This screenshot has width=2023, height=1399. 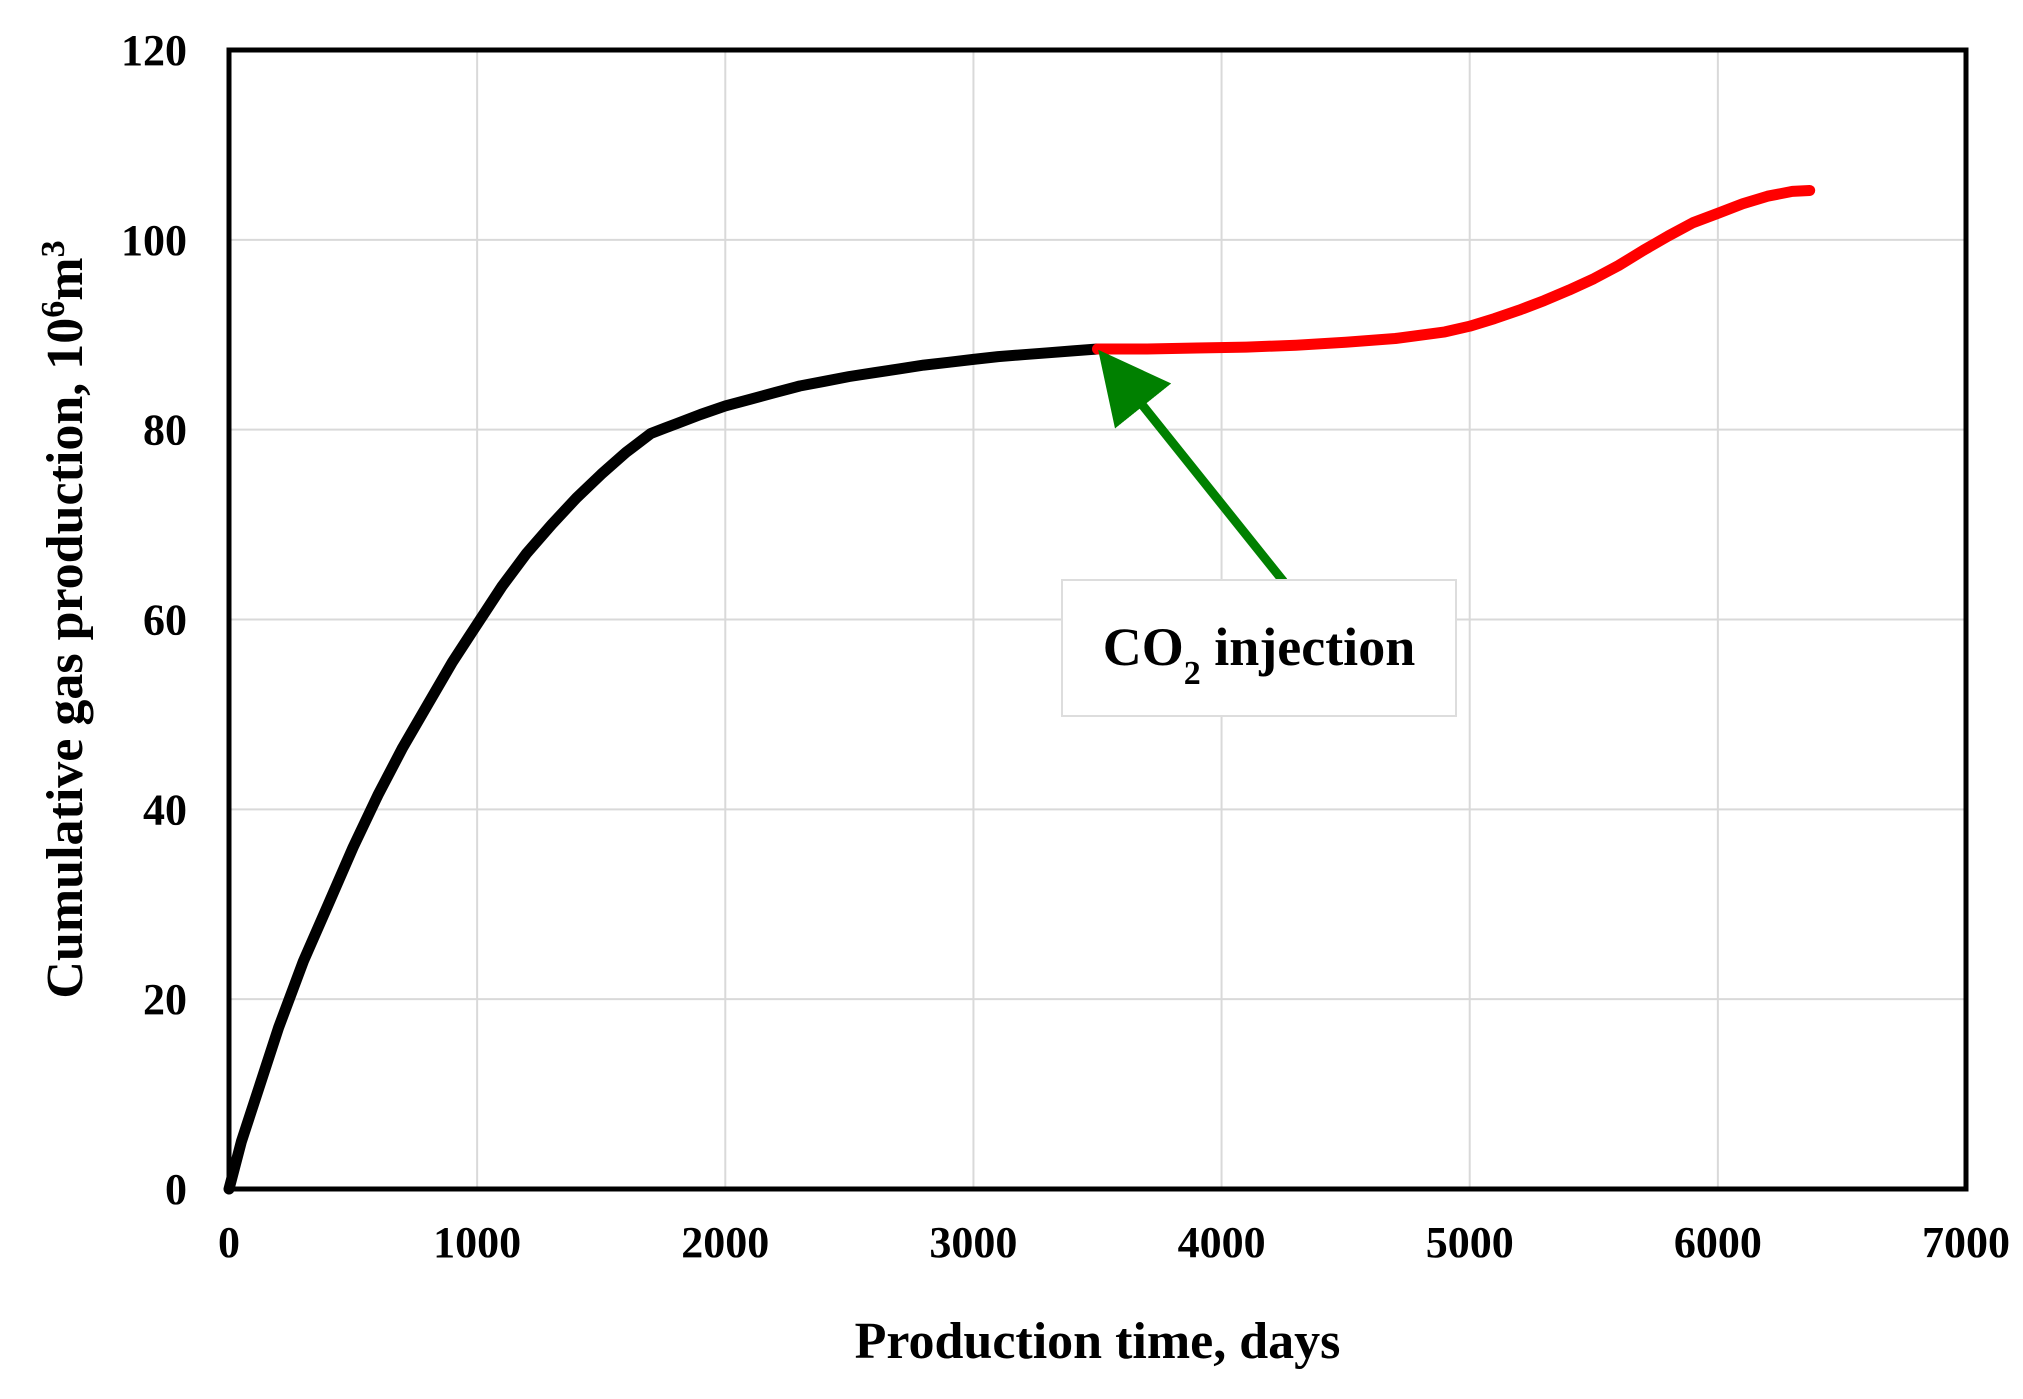 What do you see at coordinates (1718, 1242) in the screenshot?
I see `x-tick-label: 6000` at bounding box center [1718, 1242].